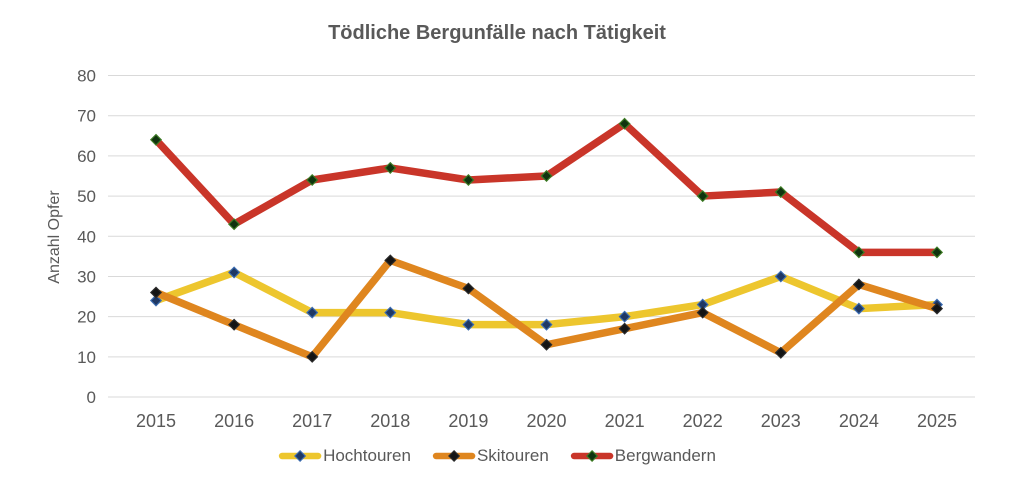 The image size is (1024, 487). I want to click on data-point-hochtouren-2019, so click(468, 324).